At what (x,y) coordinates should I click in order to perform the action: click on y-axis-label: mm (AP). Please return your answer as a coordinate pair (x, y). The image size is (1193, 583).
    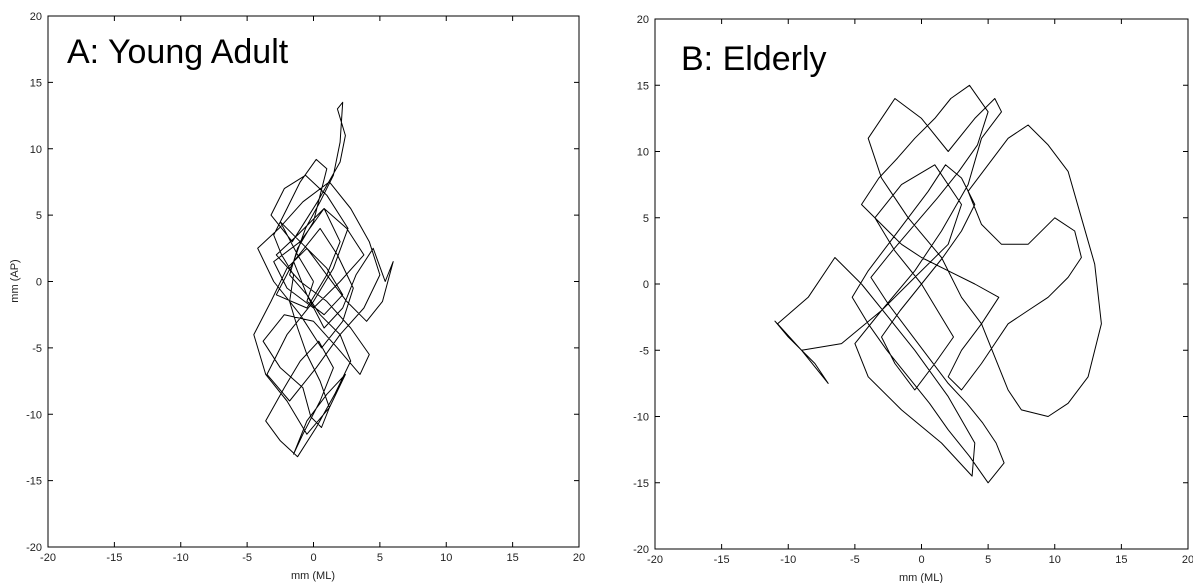
    Looking at the image, I should click on (15, 280).